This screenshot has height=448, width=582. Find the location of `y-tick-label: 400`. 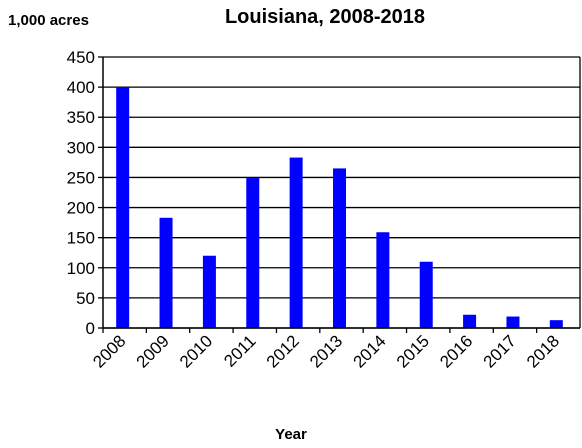

y-tick-label: 400 is located at coordinates (81, 87).